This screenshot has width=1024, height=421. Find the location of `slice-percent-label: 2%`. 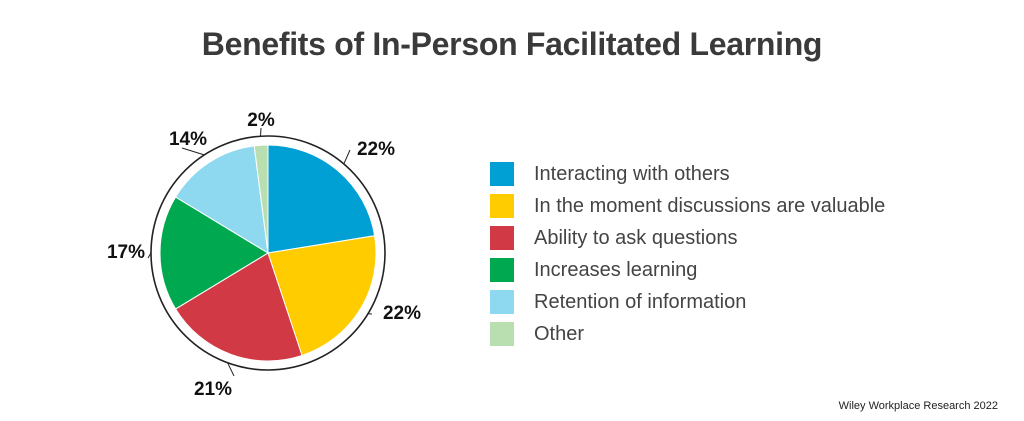

slice-percent-label: 2% is located at coordinates (261, 120).